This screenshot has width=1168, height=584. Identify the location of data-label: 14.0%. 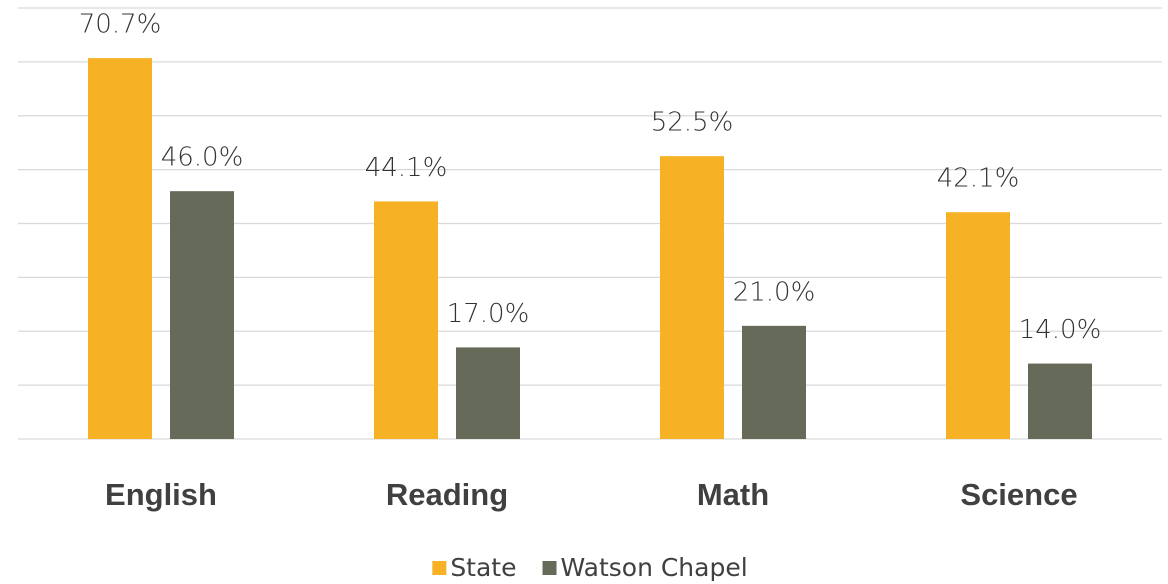
(1060, 330).